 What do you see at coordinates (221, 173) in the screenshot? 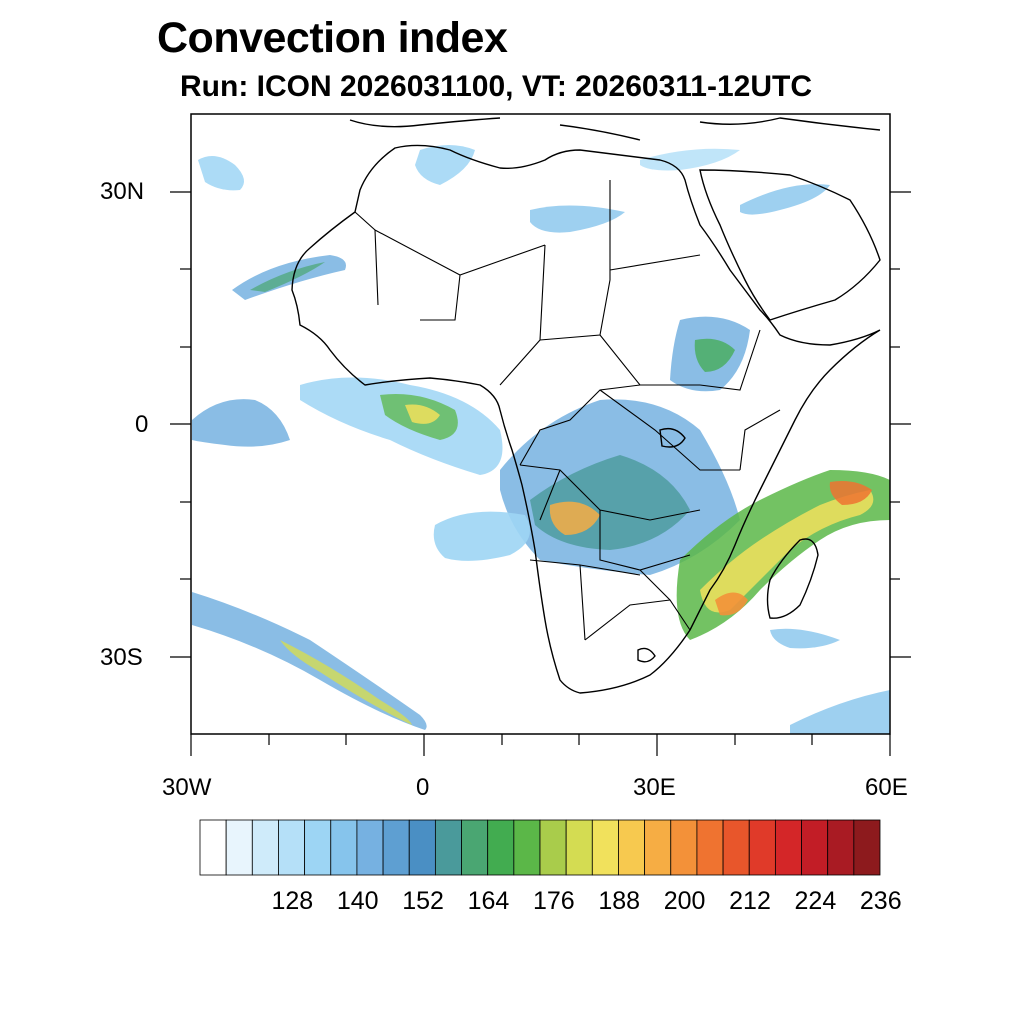
I see `plume-north-atlantic` at bounding box center [221, 173].